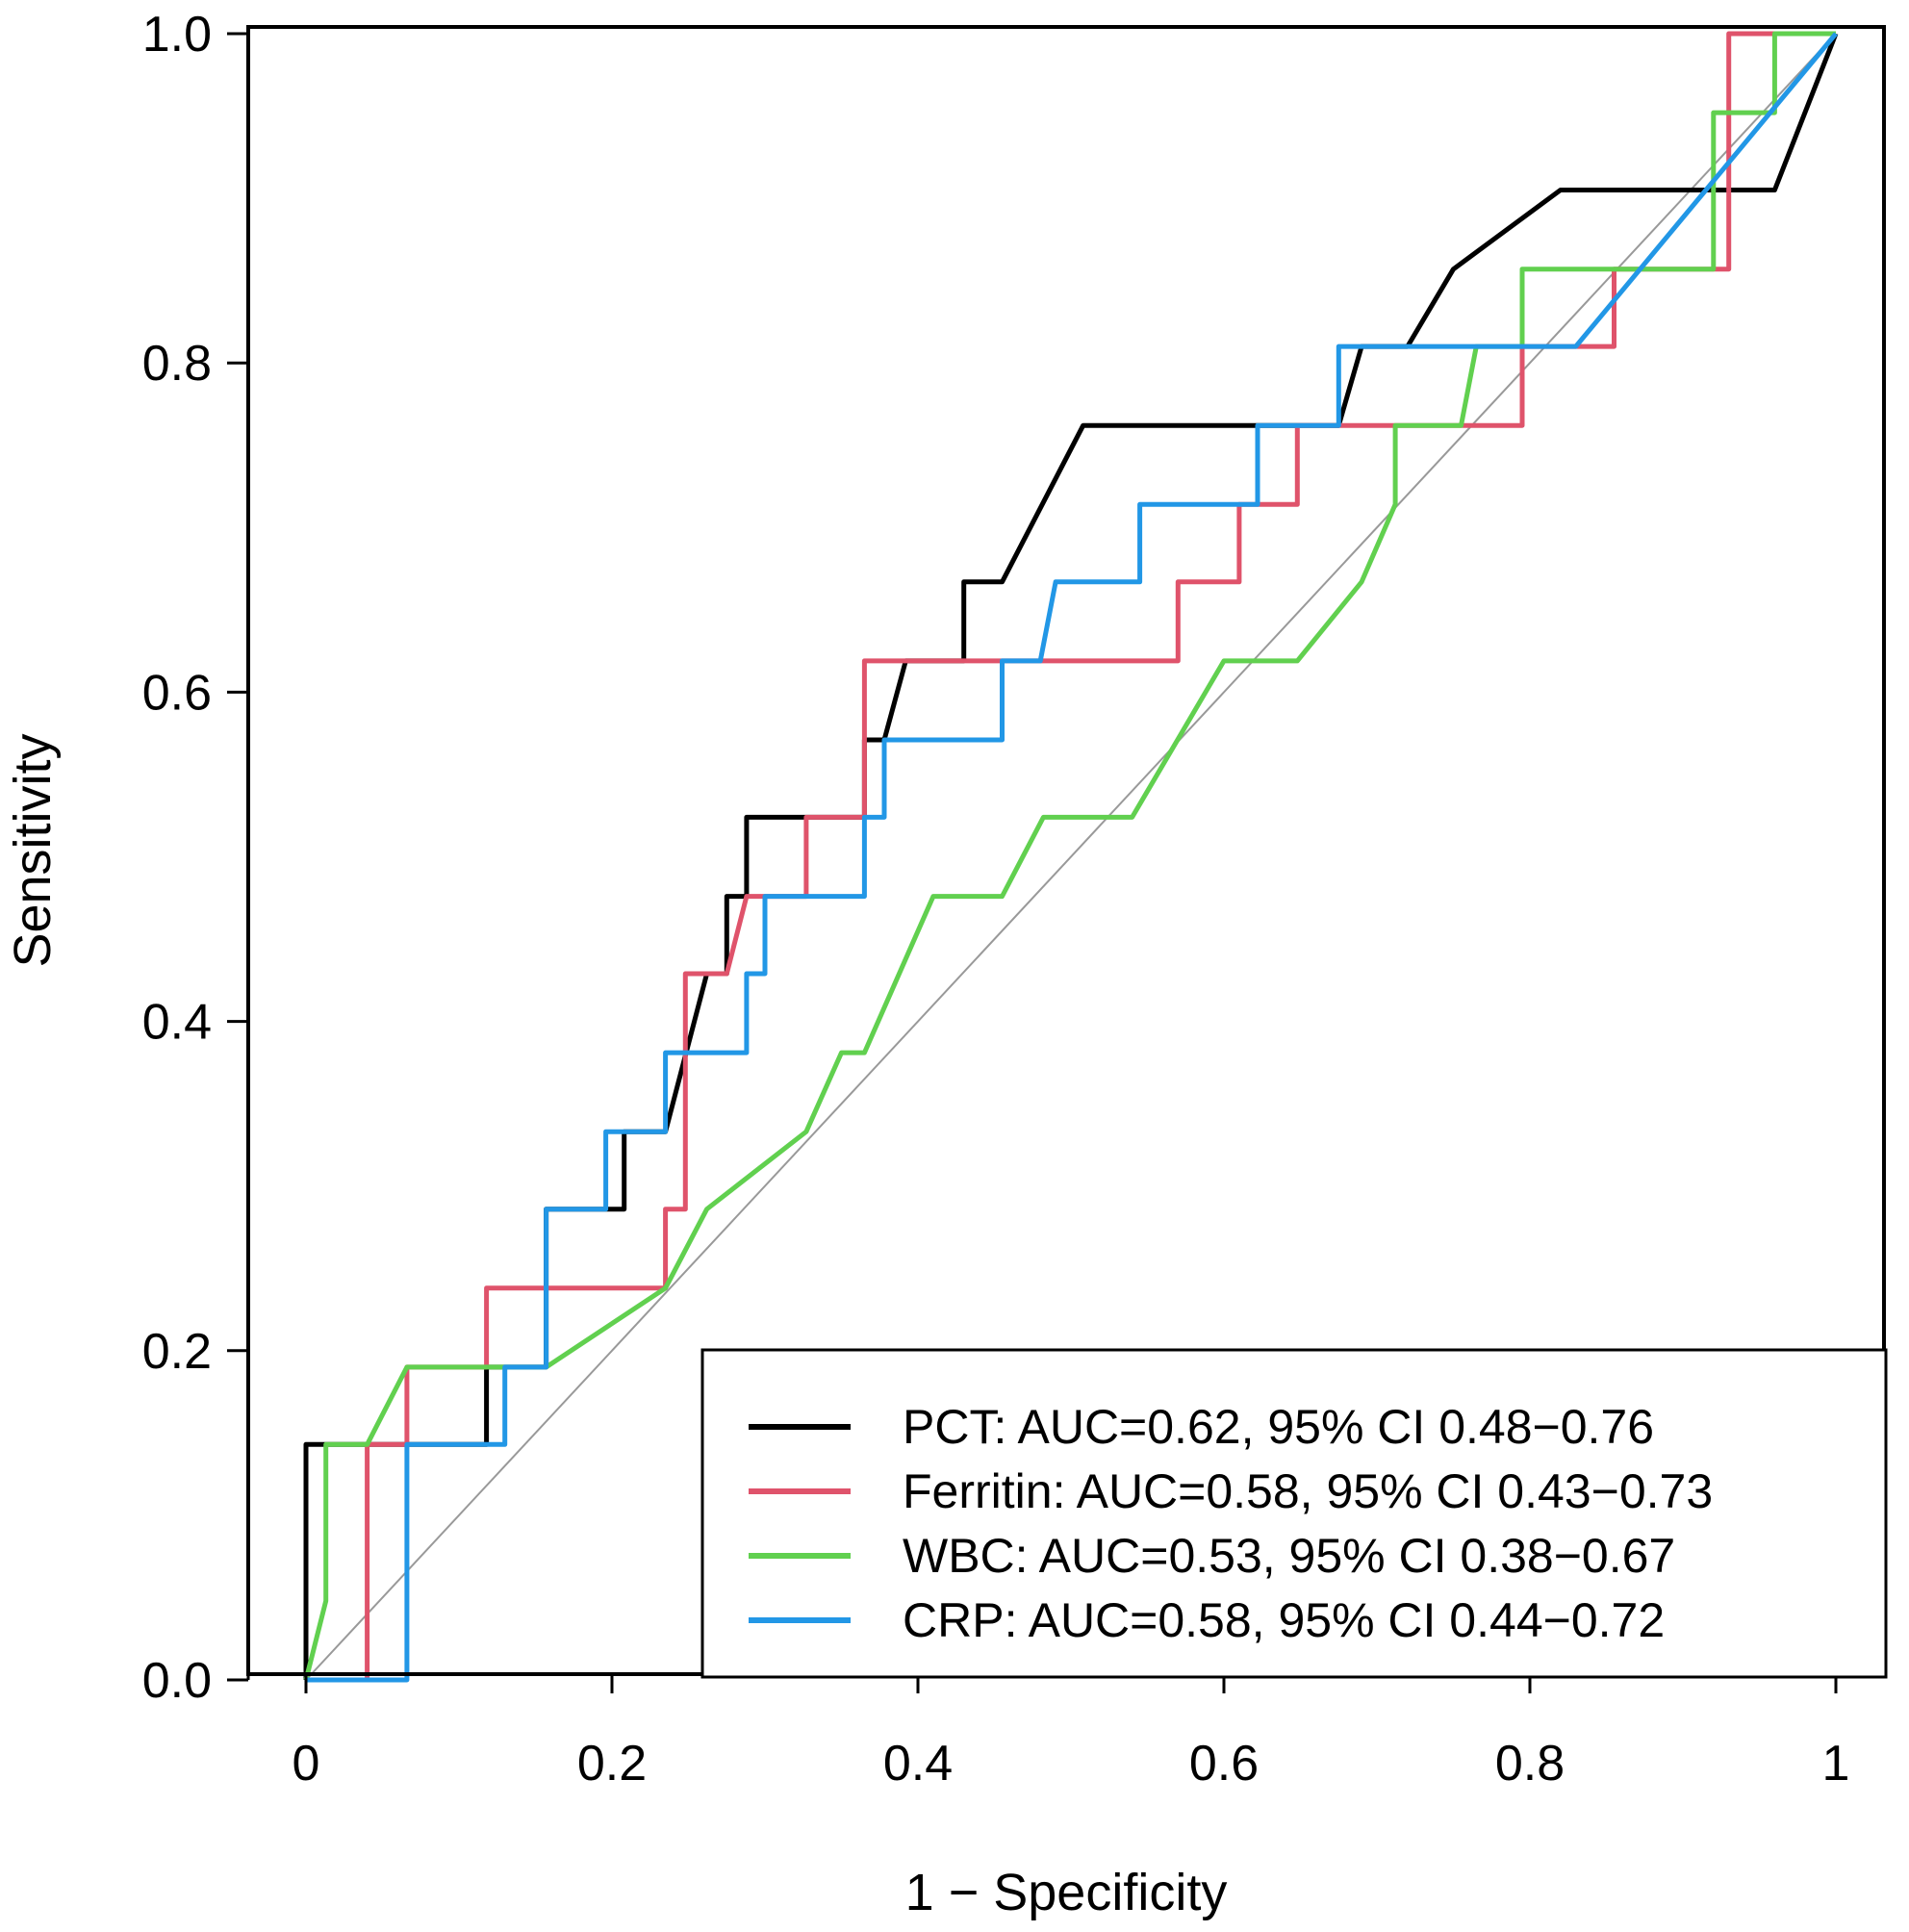 The height and width of the screenshot is (1932, 1909). What do you see at coordinates (177, 1023) in the screenshot?
I see `y-tick-label: 0.4` at bounding box center [177, 1023].